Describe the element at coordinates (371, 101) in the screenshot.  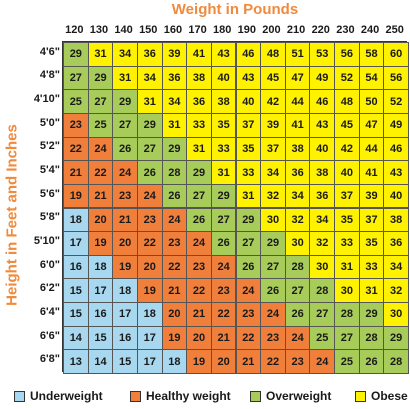
I see `bmi-cell: 50` at that location.